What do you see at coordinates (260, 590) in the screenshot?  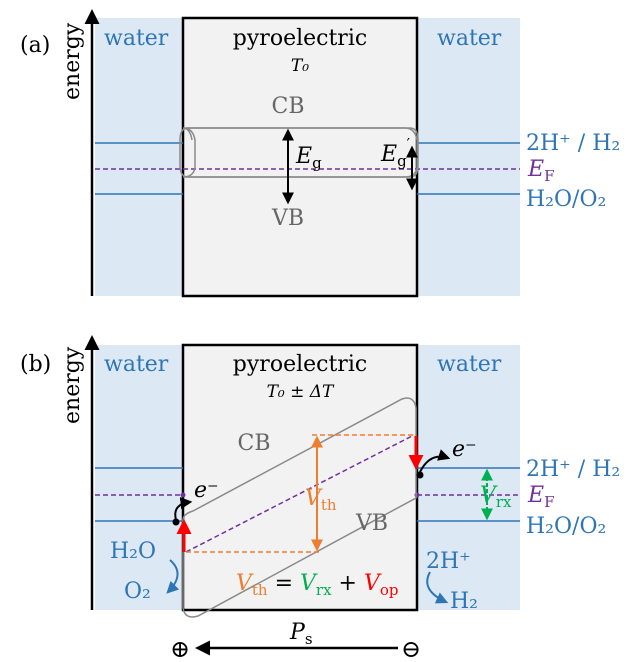 I see `eq-vth-sub: th` at bounding box center [260, 590].